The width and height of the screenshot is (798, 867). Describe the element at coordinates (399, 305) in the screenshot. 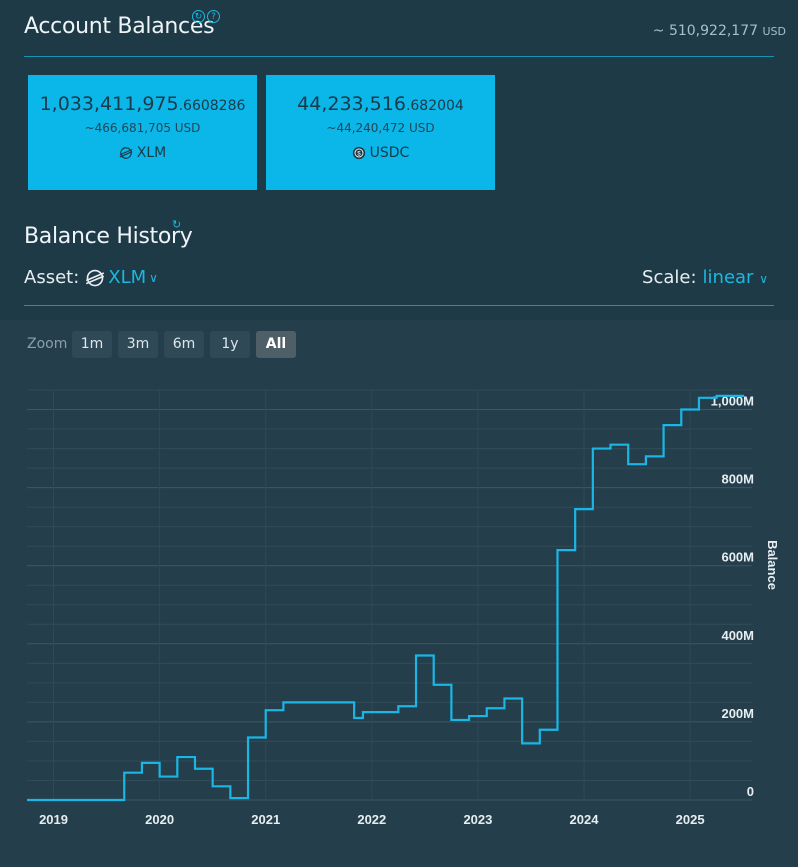

I see `history-divider` at that location.